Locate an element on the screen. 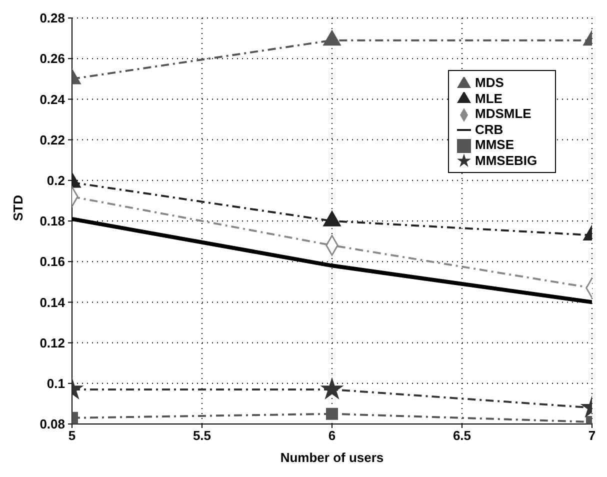 This screenshot has width=607, height=477. legend-label: MMSE is located at coordinates (494, 144).